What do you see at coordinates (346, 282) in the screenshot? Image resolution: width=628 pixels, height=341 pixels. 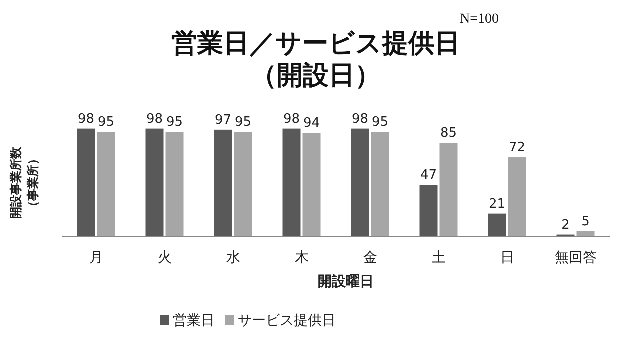 I see `x-axis-title: 開設曜日` at bounding box center [346, 282].